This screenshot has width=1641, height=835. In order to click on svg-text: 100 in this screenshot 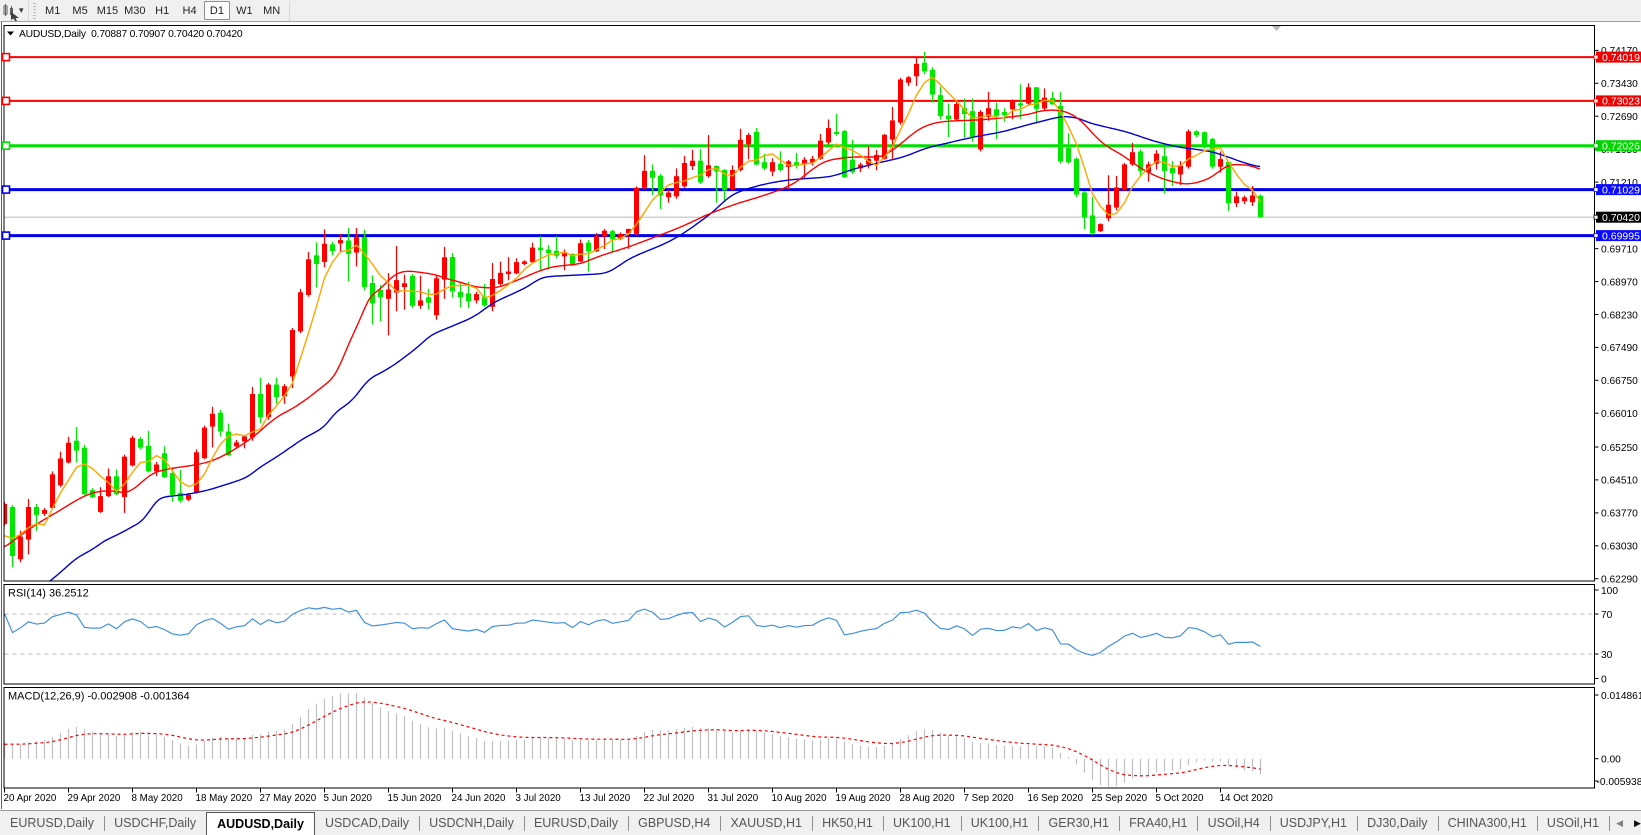, I will do `click(1609, 591)`.